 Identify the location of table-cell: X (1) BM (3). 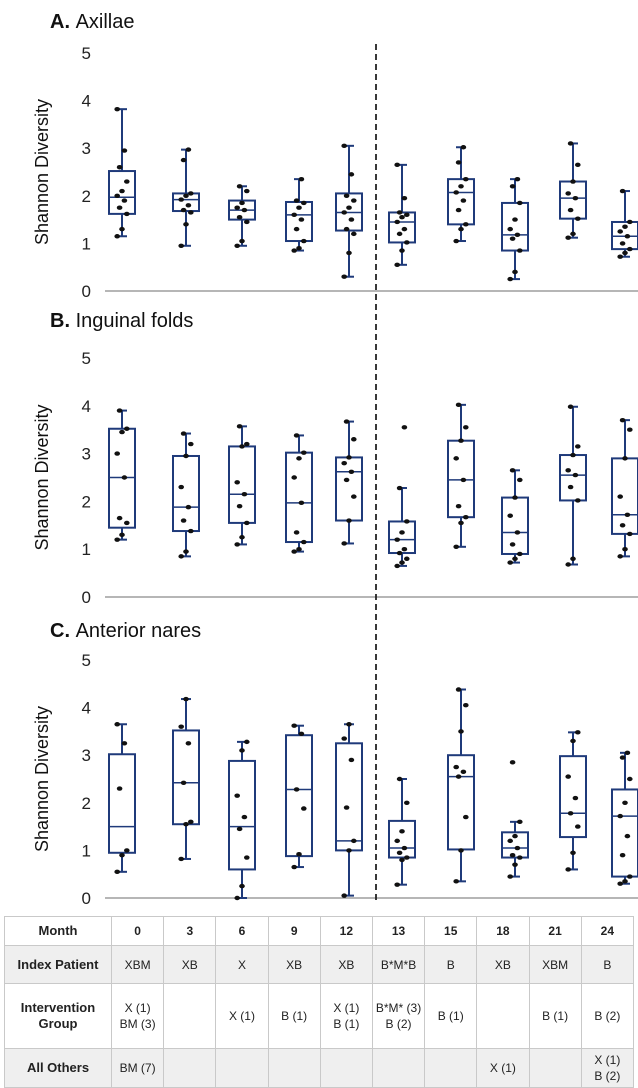
(137, 1016).